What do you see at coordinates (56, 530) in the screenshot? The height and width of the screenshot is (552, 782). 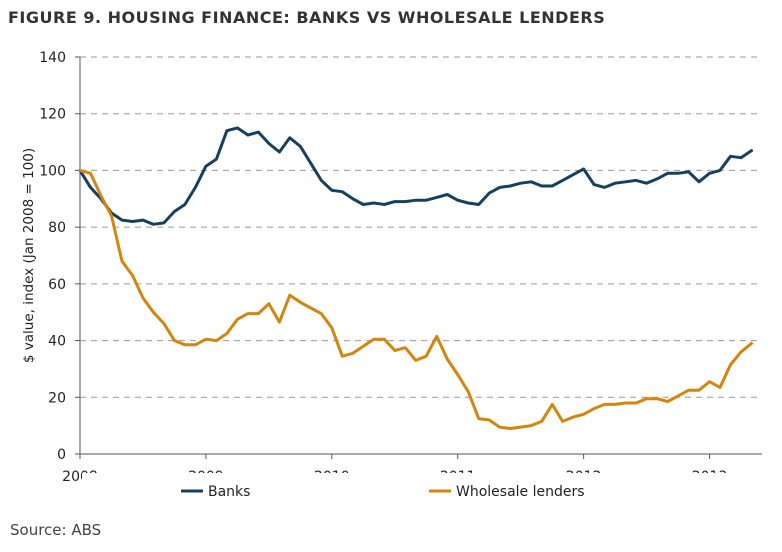 I see `source-note: Source: ABS` at bounding box center [56, 530].